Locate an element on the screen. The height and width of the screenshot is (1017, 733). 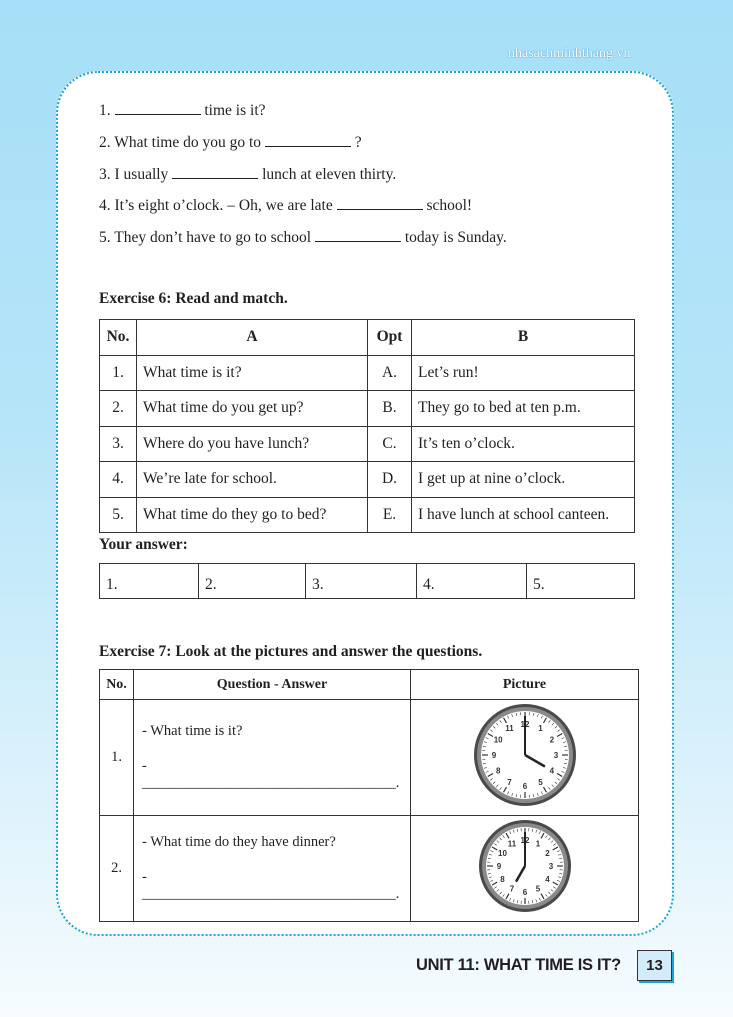
fill-blank-item: 1. time is it? is located at coordinates (182, 110).